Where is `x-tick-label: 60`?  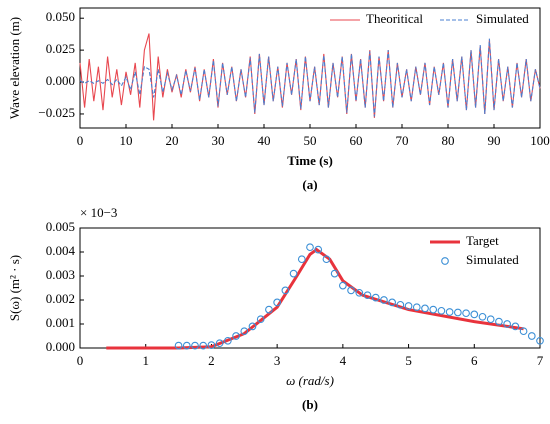 x-tick-label: 60 is located at coordinates (356, 140).